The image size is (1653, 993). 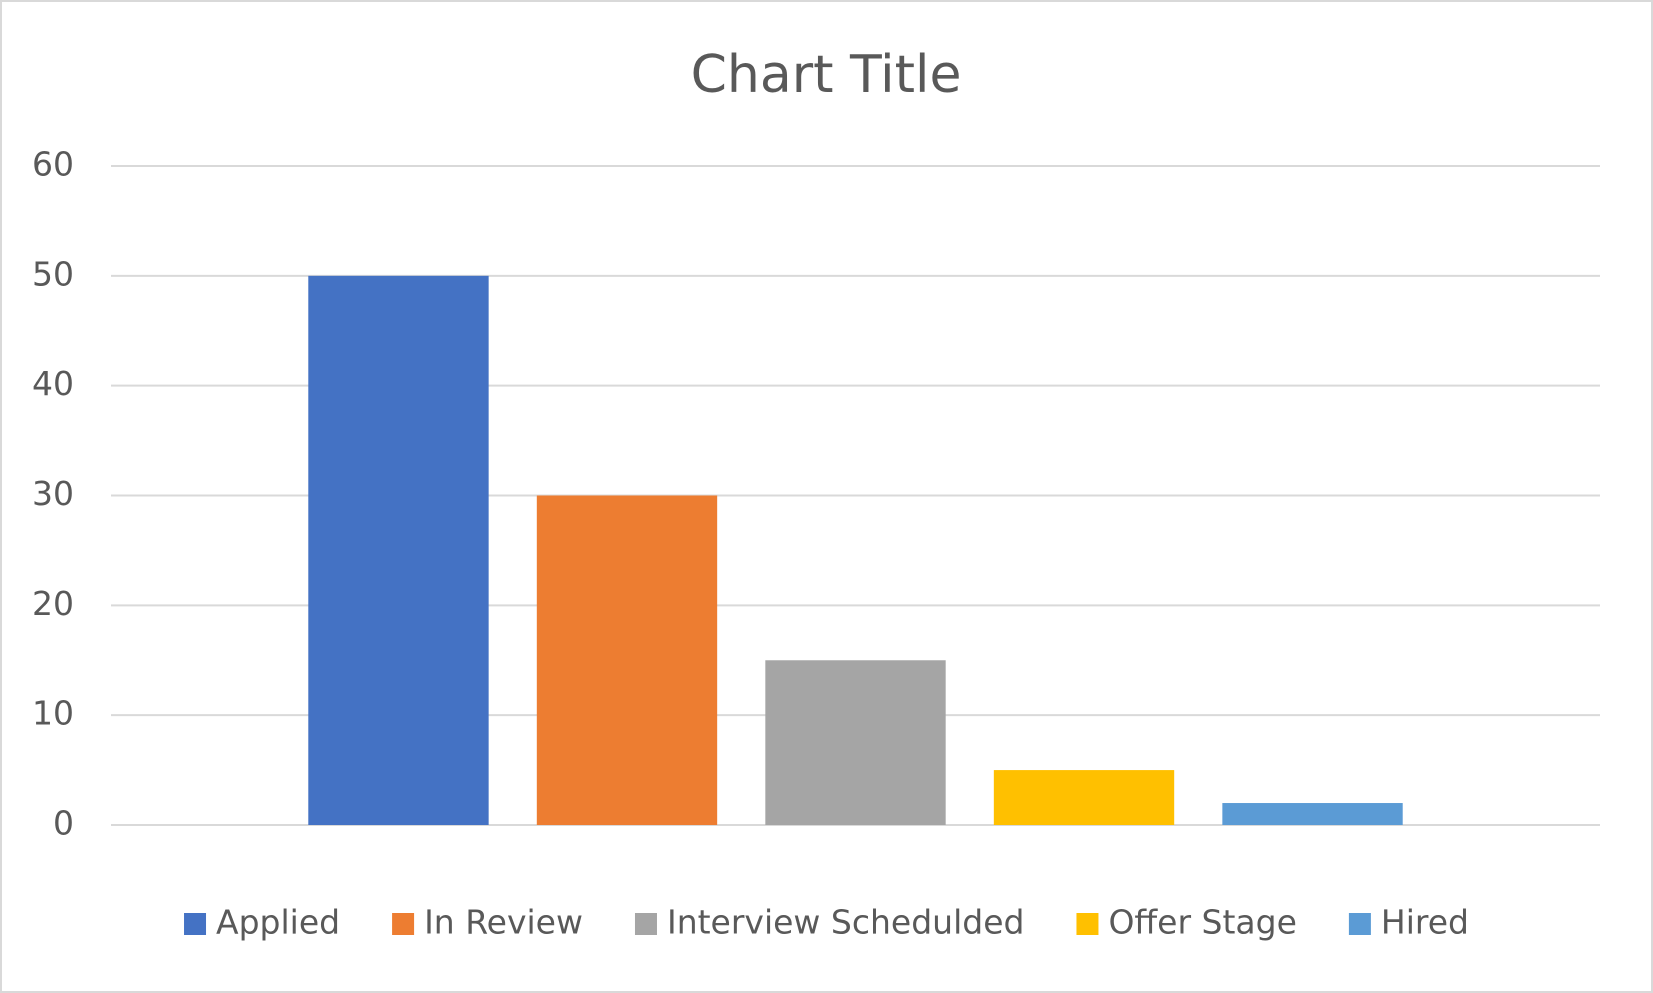 What do you see at coordinates (53, 164) in the screenshot?
I see `y-tick-label: 60` at bounding box center [53, 164].